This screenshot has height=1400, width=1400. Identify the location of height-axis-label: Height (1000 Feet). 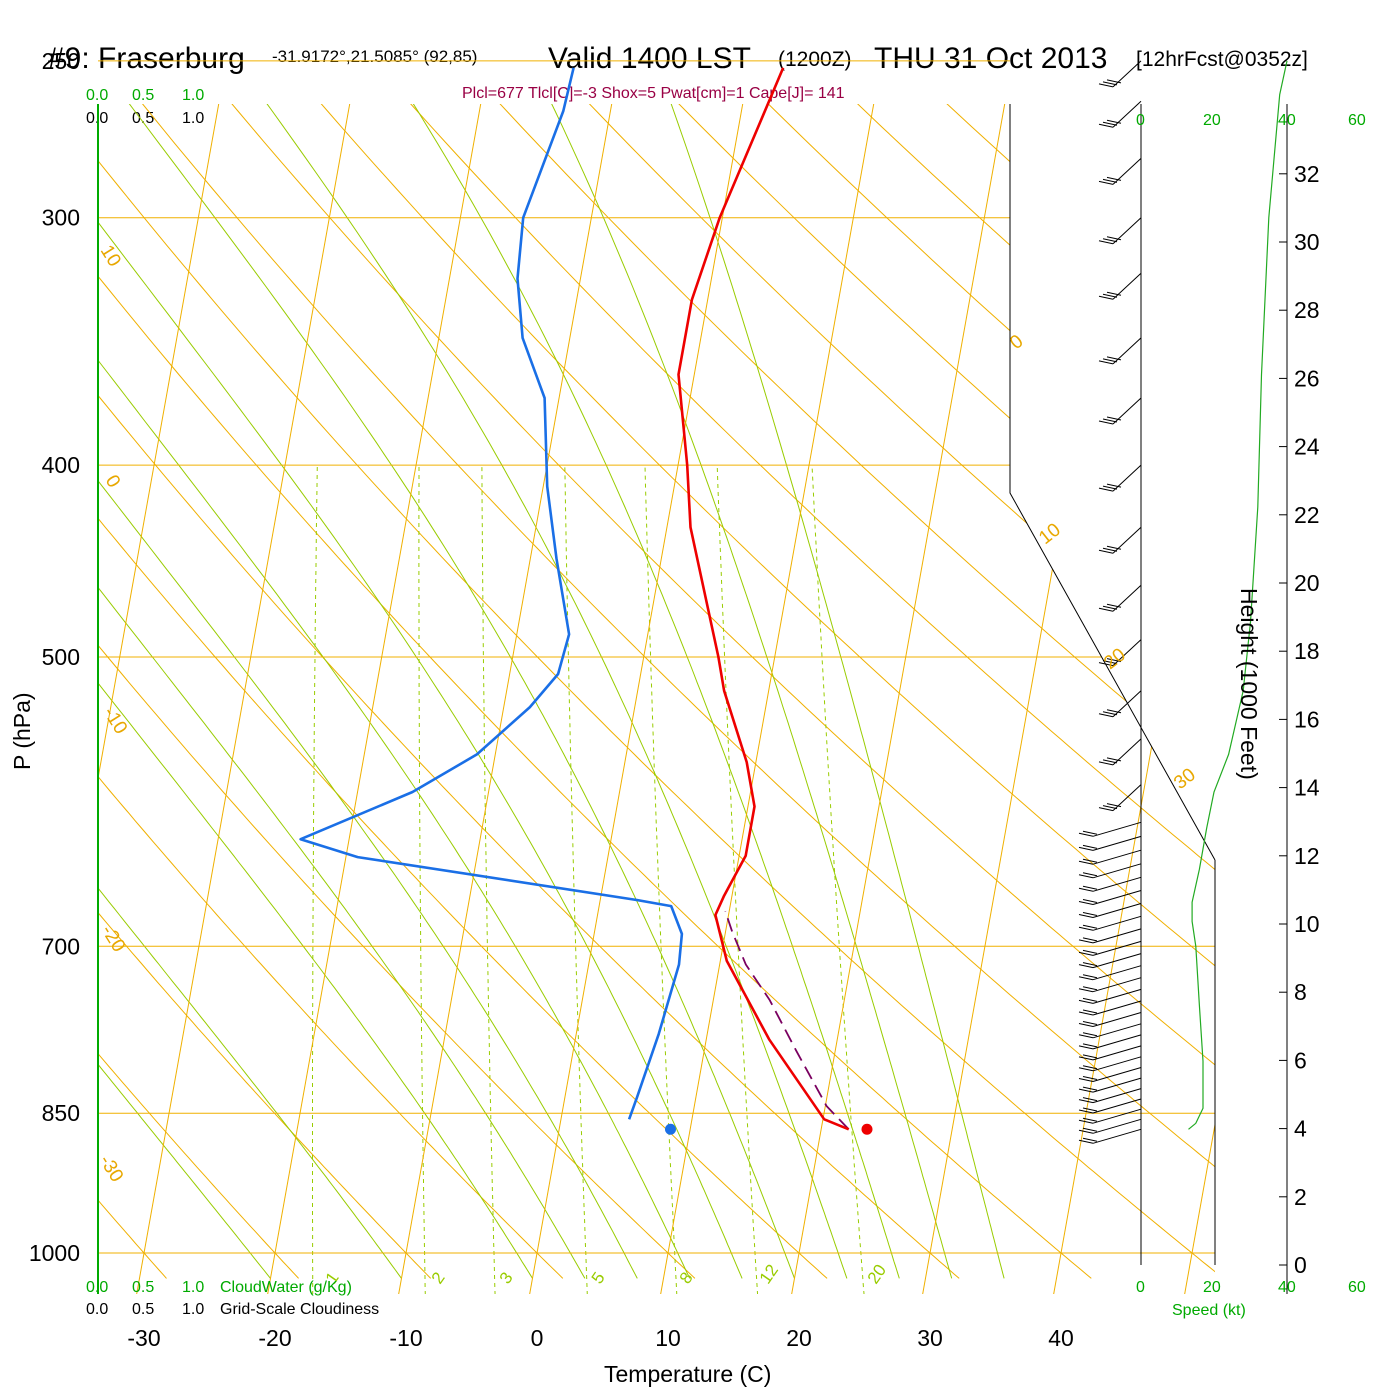
(1249, 684).